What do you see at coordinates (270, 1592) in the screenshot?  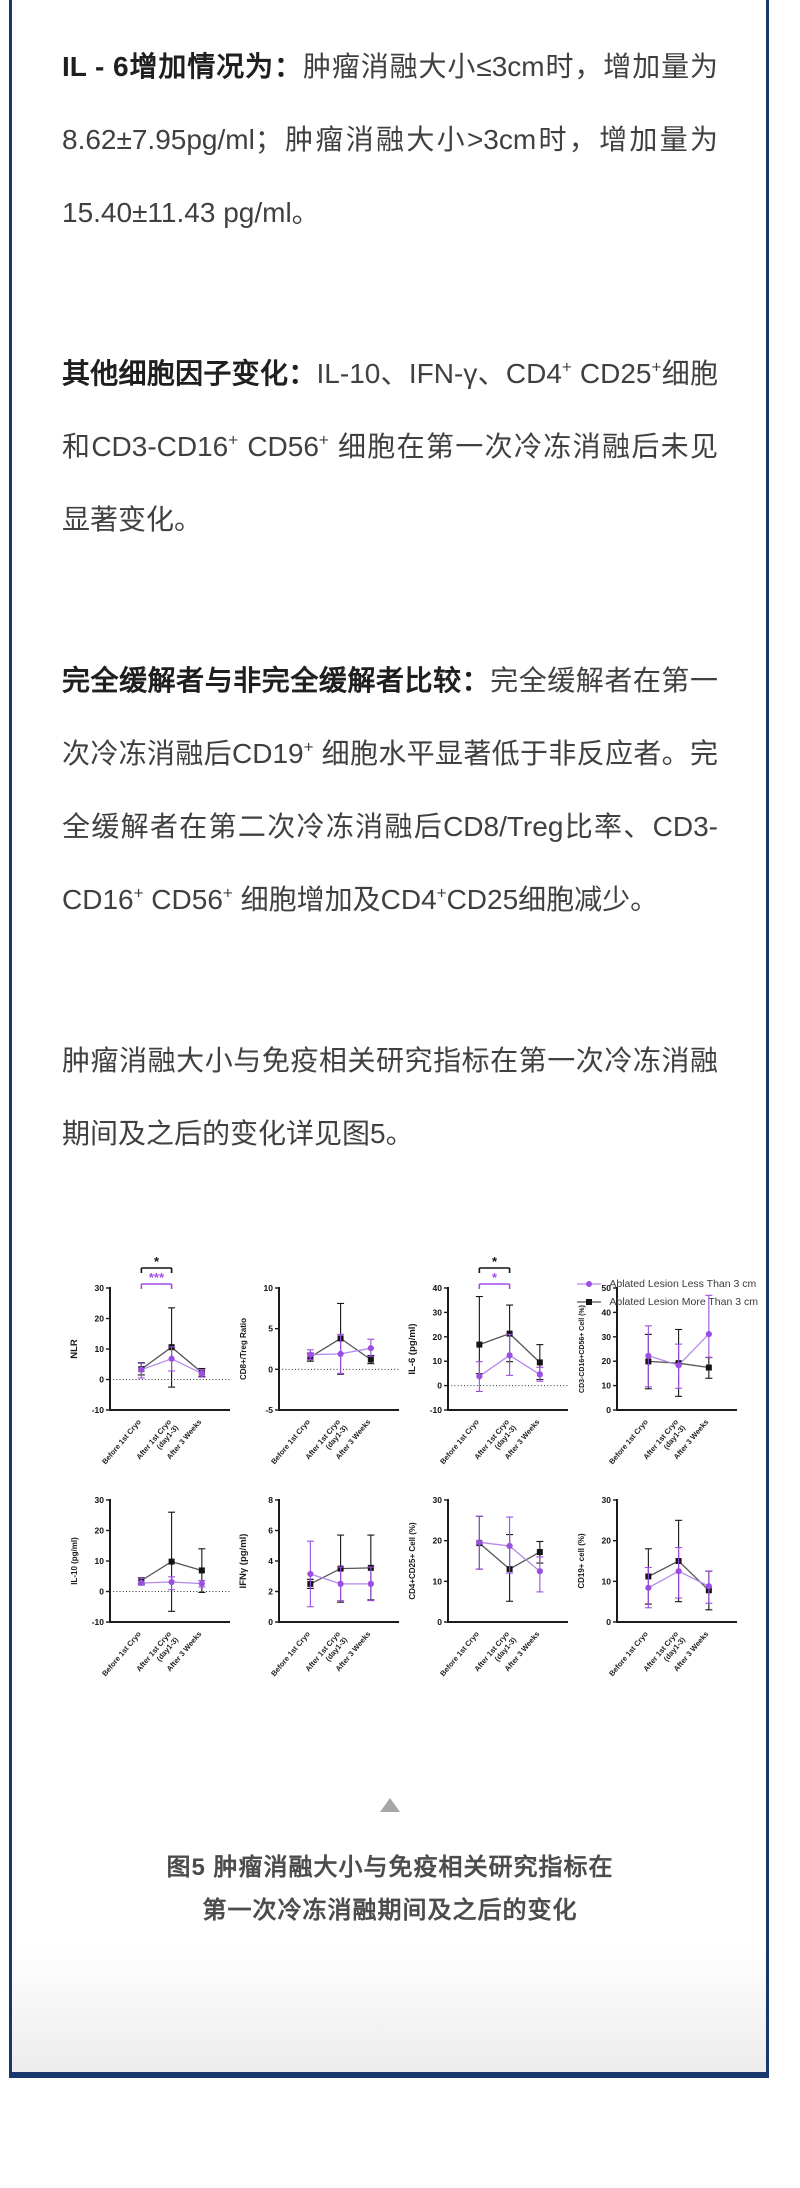 I see `svg-text: 2` at bounding box center [270, 1592].